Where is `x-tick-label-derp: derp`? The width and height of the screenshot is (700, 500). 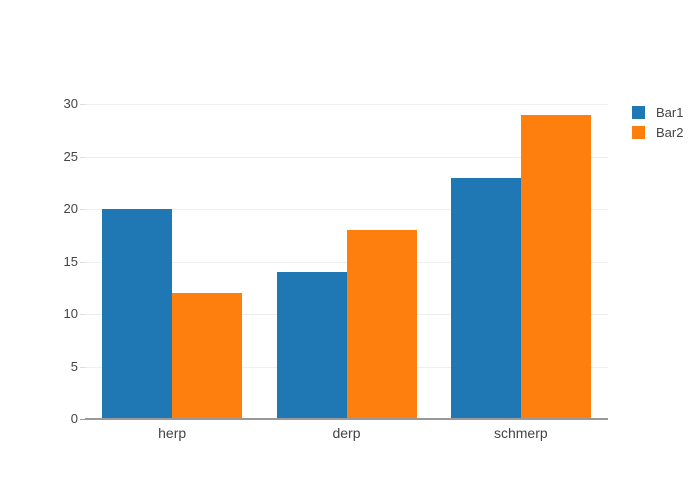
x-tick-label-derp: derp is located at coordinates (346, 433).